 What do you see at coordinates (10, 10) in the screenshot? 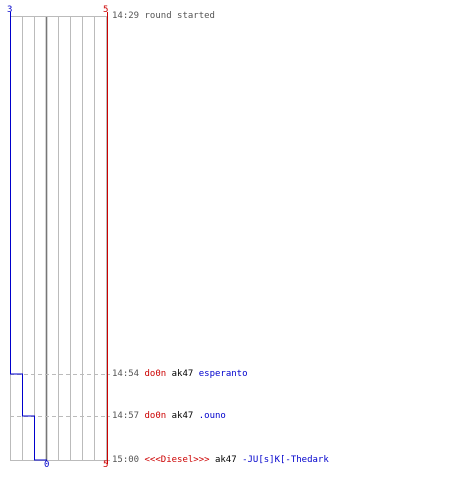
I see `blue-start-score: 3` at bounding box center [10, 10].